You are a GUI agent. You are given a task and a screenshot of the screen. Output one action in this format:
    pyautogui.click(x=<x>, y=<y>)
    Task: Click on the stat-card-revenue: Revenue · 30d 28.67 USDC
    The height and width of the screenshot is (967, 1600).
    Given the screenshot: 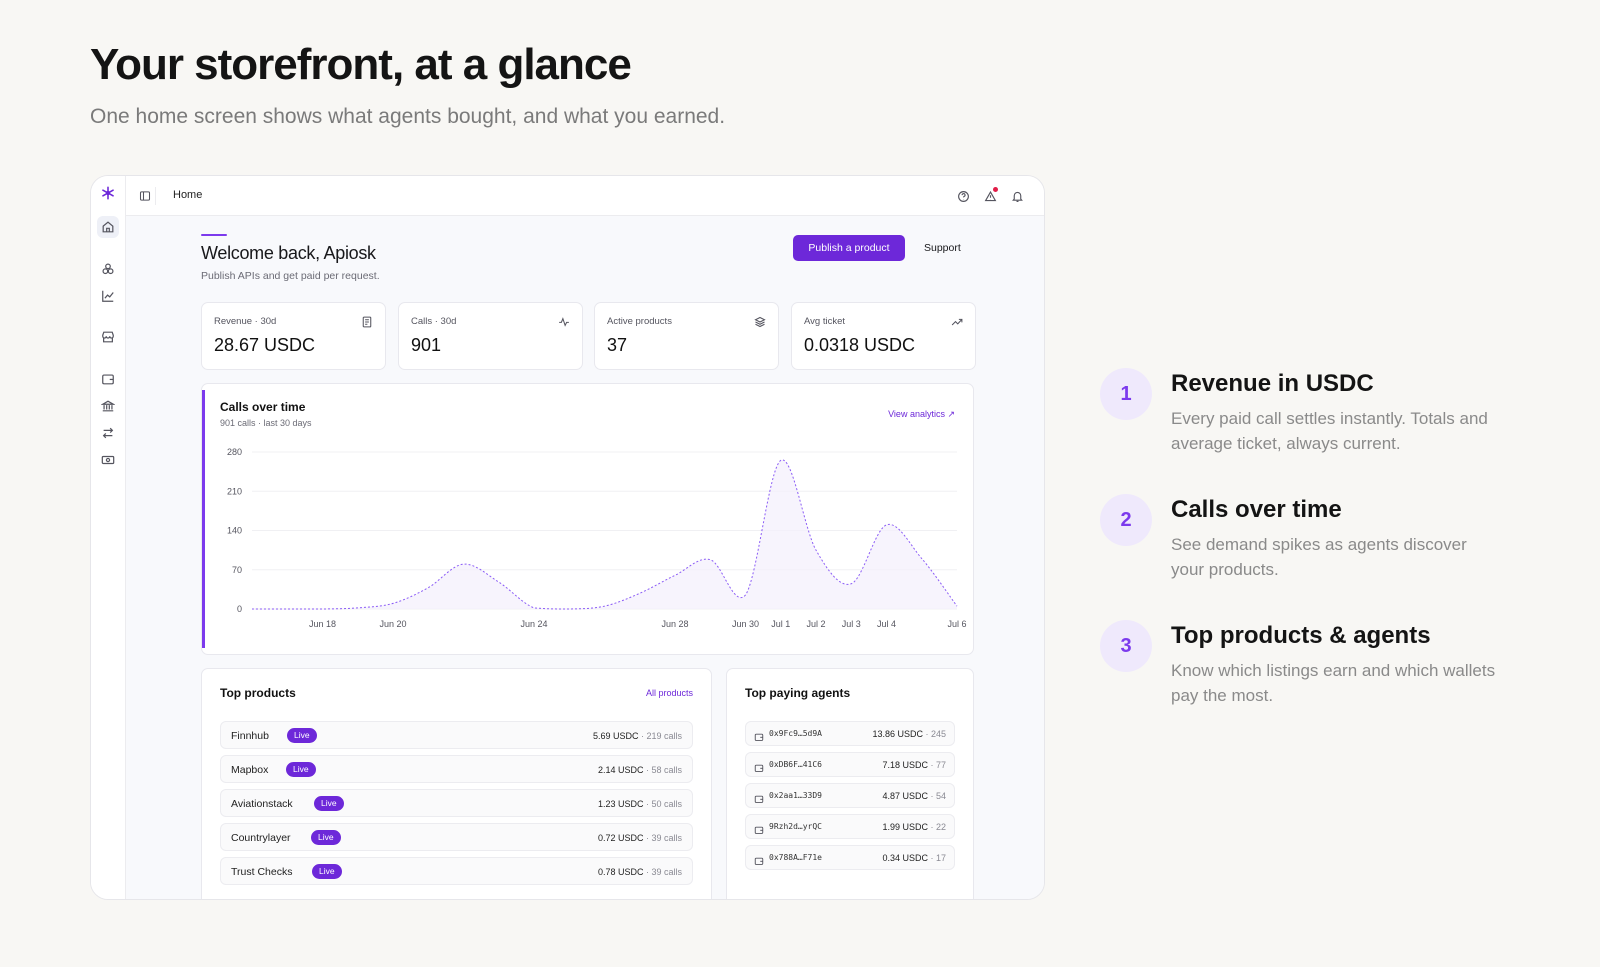 What is the action you would take?
    pyautogui.click(x=293, y=336)
    